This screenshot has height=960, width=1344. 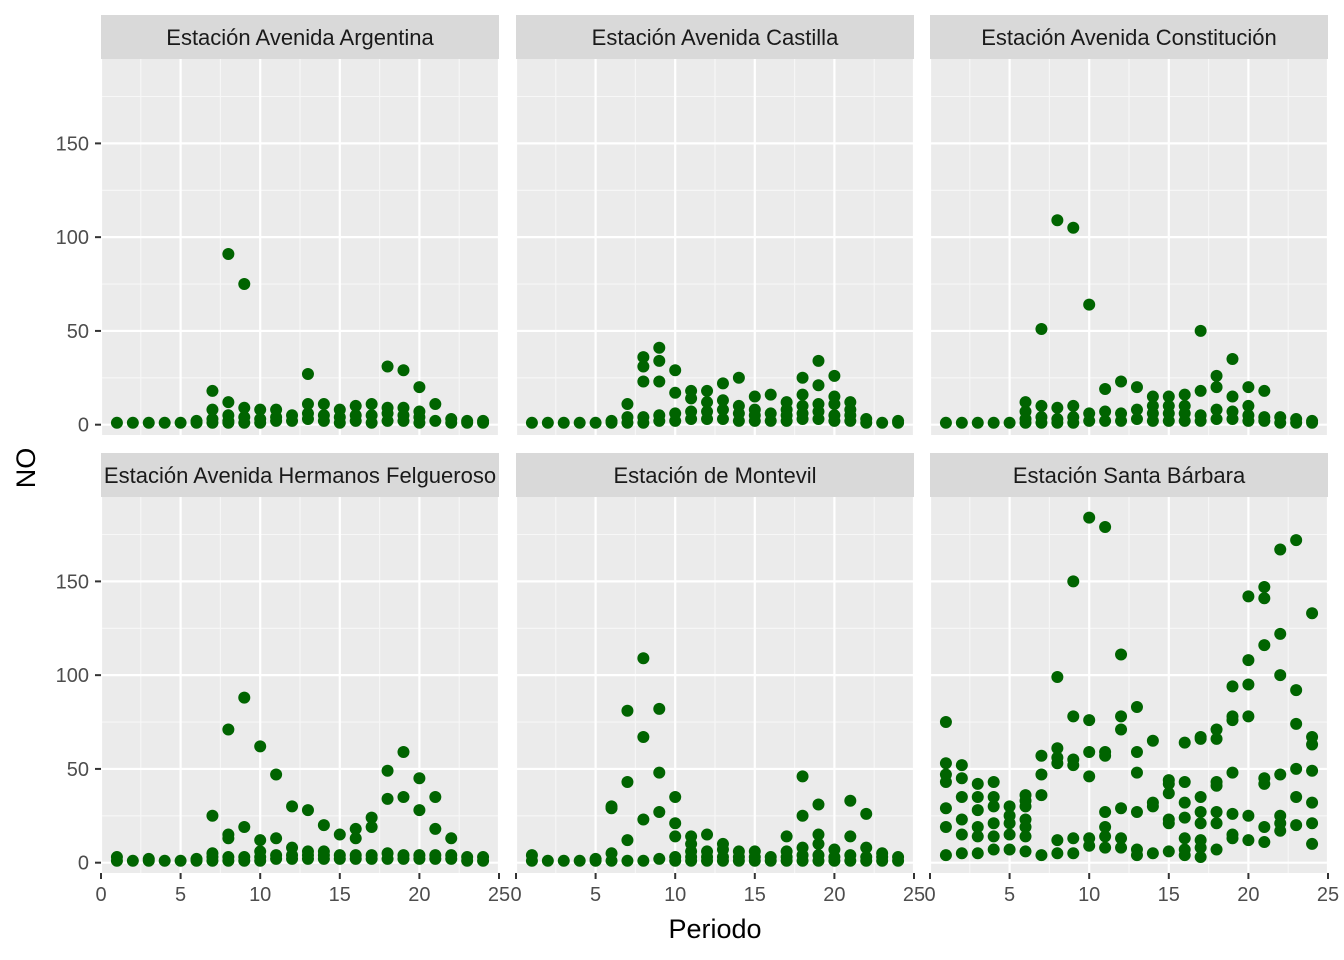 What do you see at coordinates (834, 895) in the screenshot?
I see `x-tick-label: 20` at bounding box center [834, 895].